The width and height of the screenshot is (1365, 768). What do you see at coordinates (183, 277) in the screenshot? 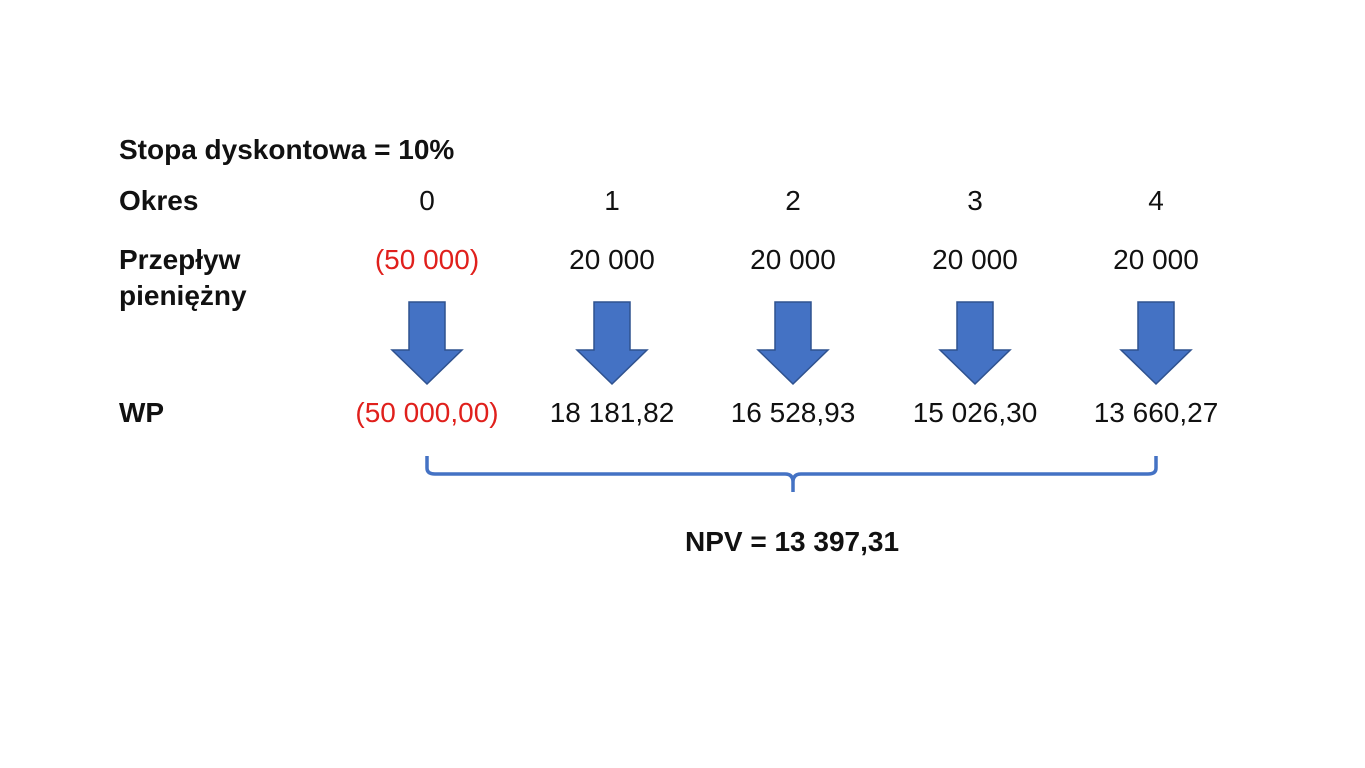
I see `cash-flow-label: Przepływ pieniężny` at bounding box center [183, 277].